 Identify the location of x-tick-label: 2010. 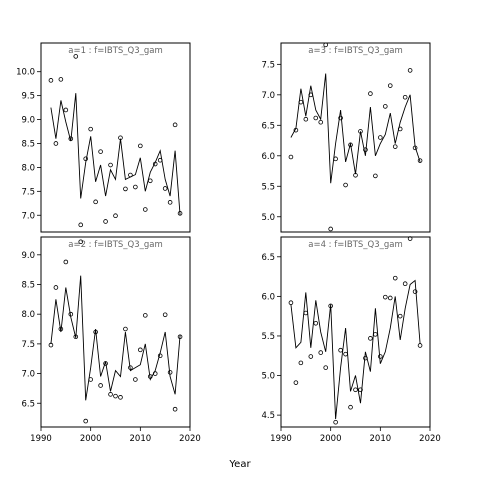
(141, 439).